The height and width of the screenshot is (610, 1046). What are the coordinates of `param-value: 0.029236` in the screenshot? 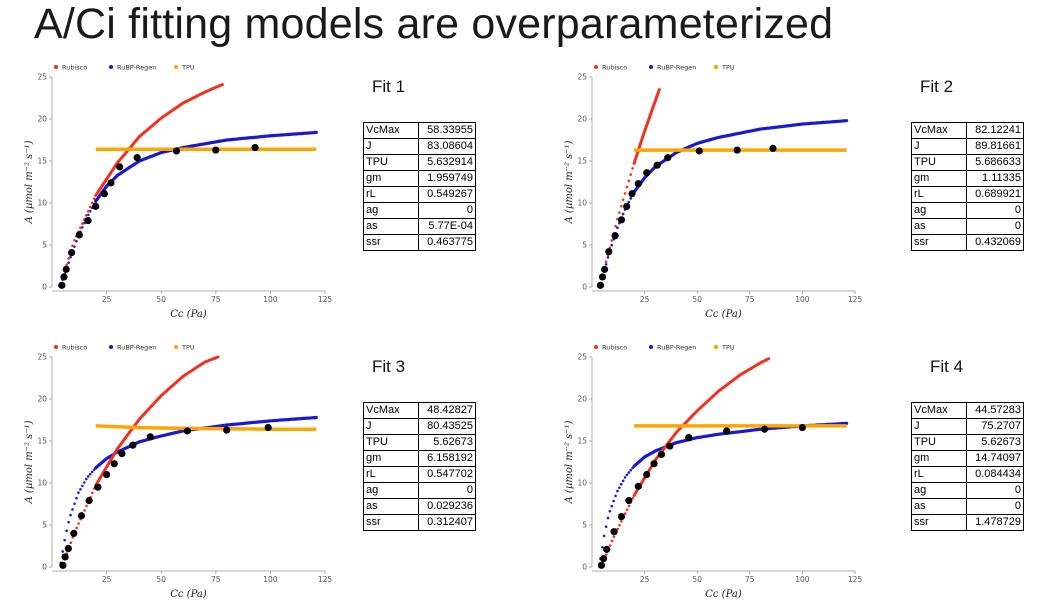 It's located at (447, 506).